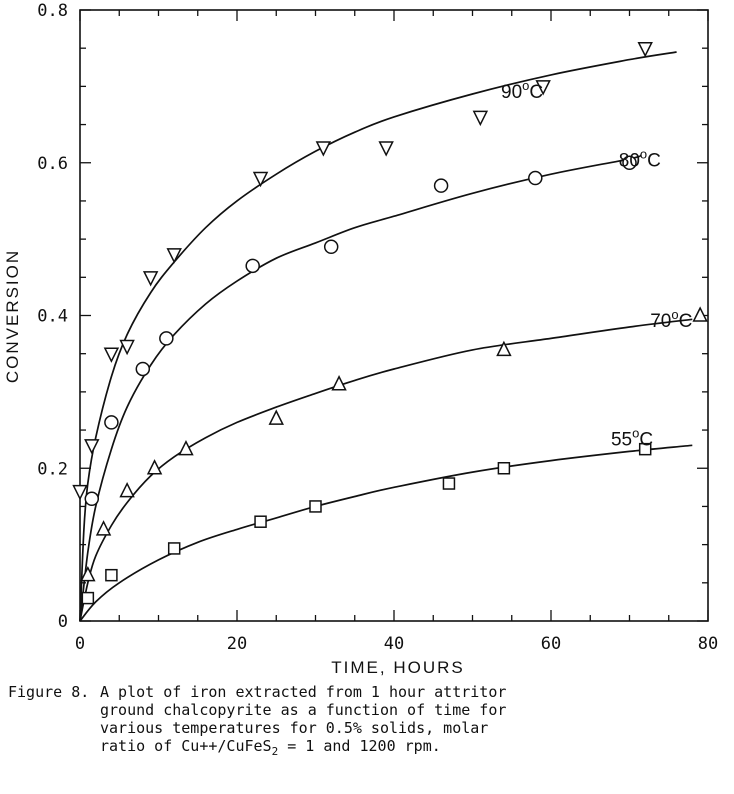 This screenshot has width=734, height=794. Describe the element at coordinates (640, 159) in the screenshot. I see `series-label-80: 80oC` at that location.